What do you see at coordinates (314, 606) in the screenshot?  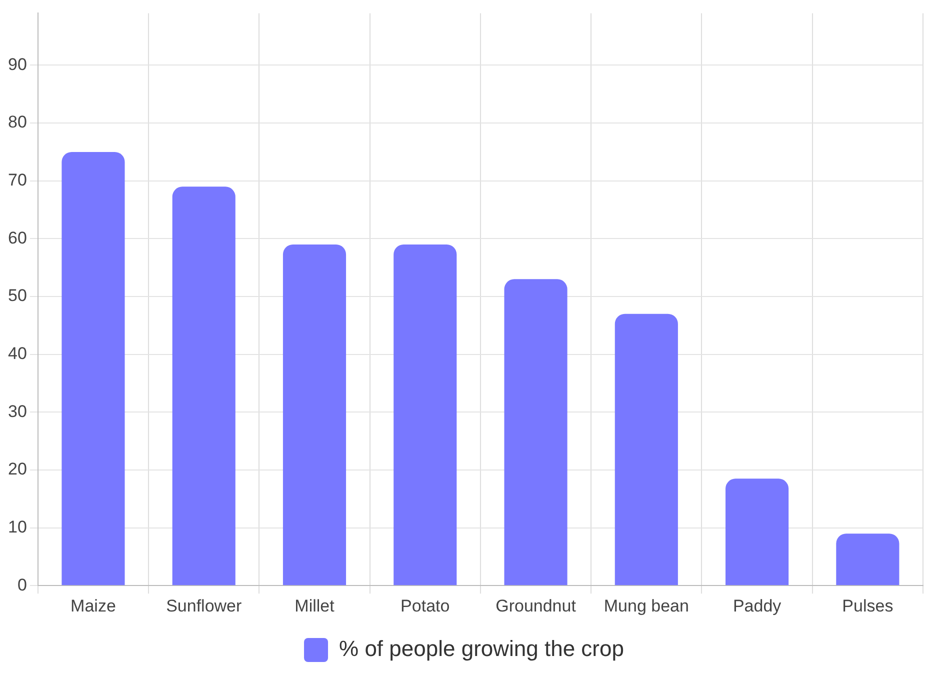 I see `x-tick-label: Millet` at bounding box center [314, 606].